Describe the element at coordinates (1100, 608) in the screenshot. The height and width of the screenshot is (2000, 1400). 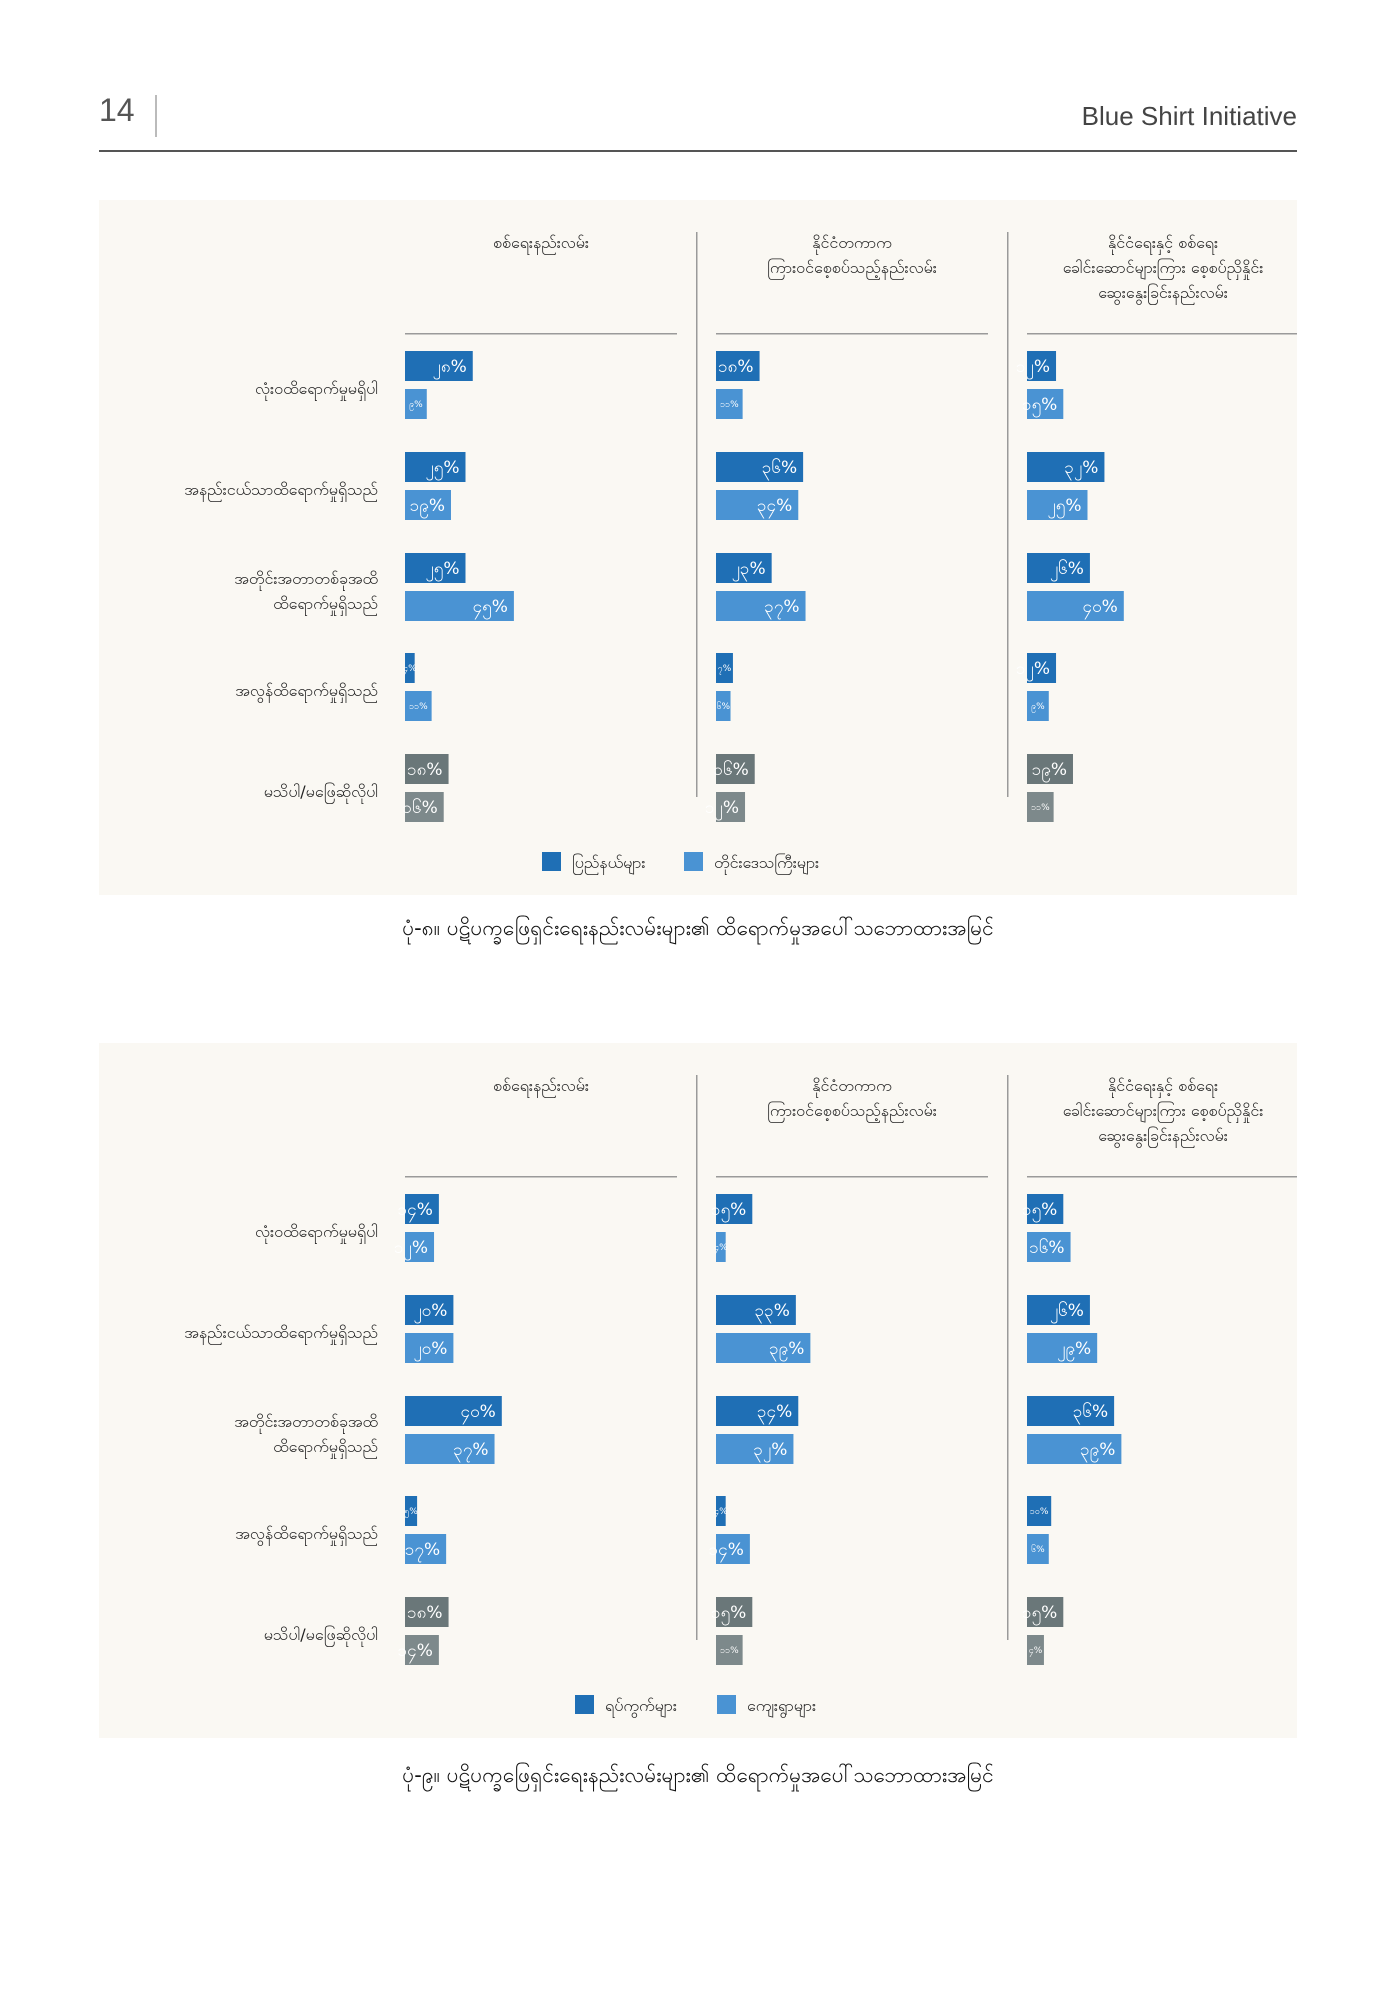
I see `data-label: ၄၀%` at that location.